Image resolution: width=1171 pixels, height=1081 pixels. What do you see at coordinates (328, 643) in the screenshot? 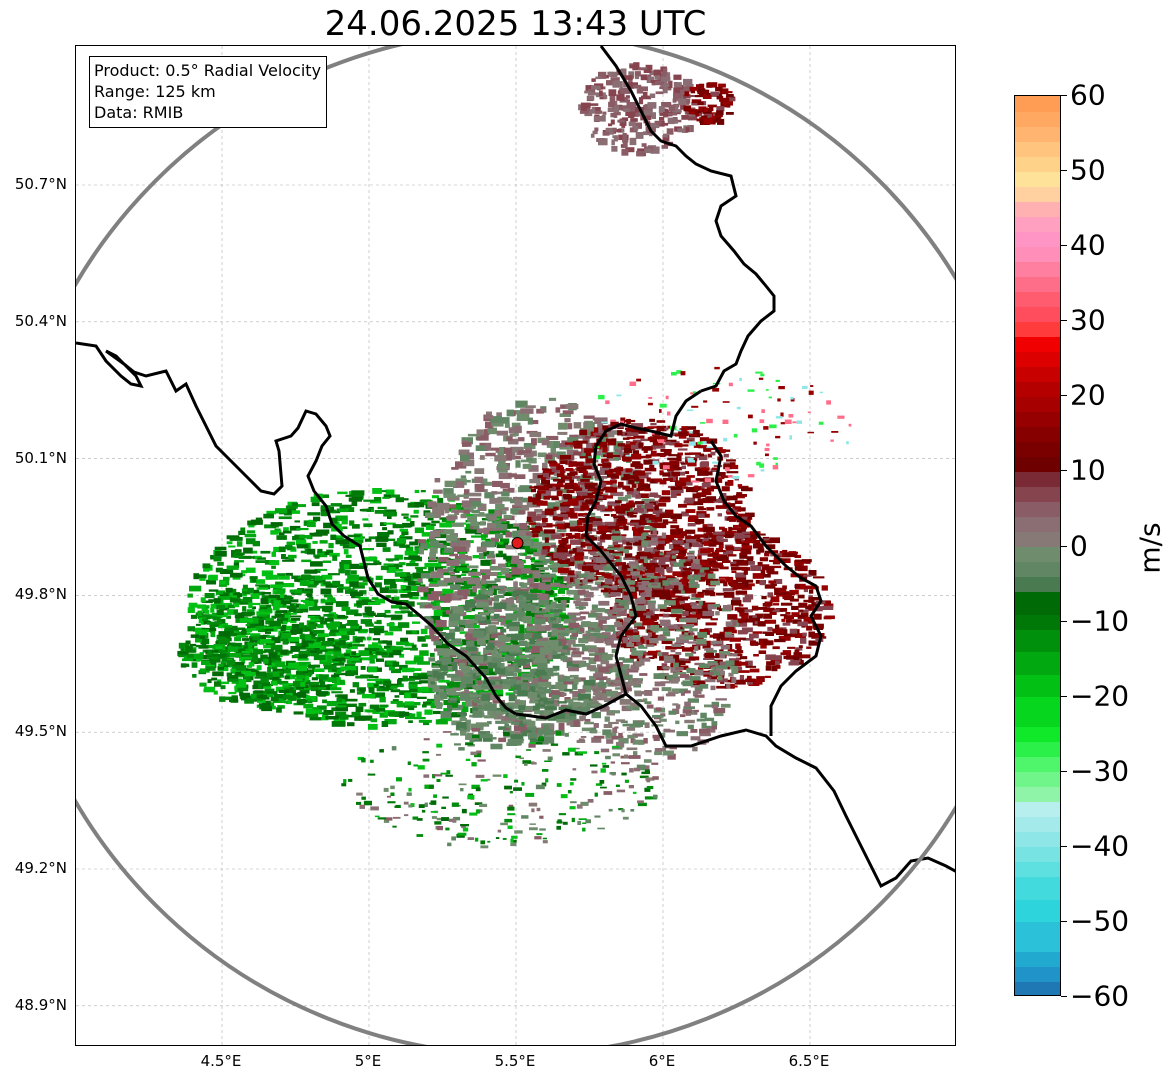
I see `echo-cell-1994` at bounding box center [328, 643].